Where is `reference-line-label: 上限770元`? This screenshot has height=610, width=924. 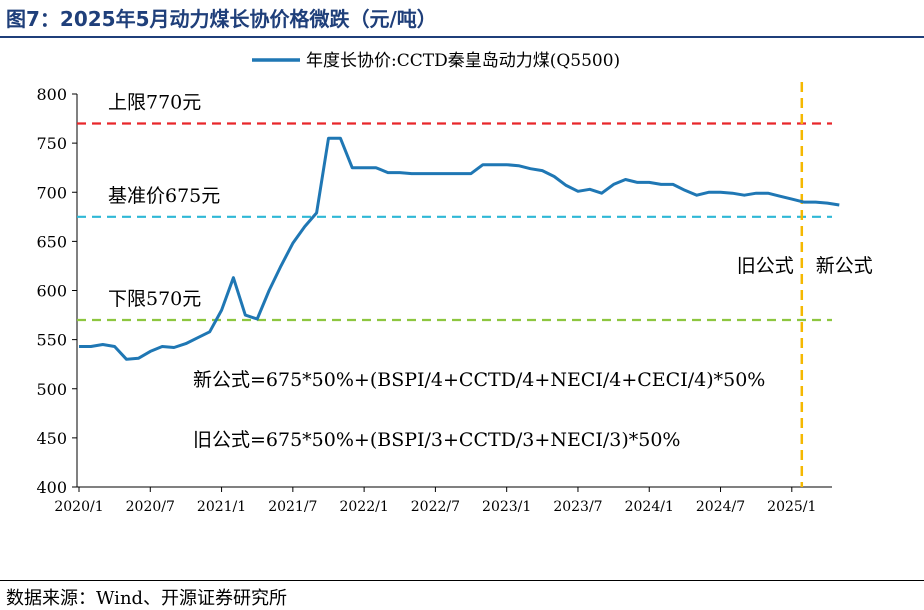
reference-line-label: 上限770元 is located at coordinates (154, 102).